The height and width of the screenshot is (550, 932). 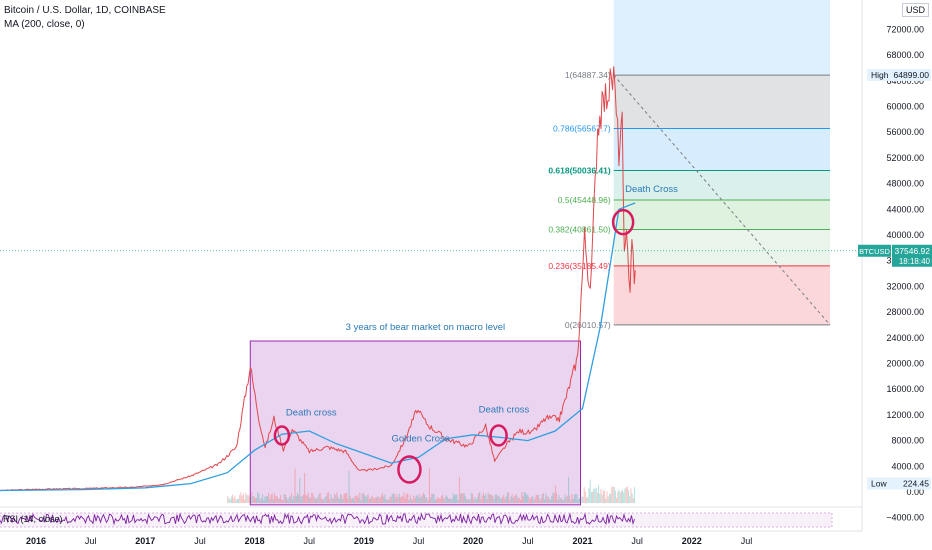 I want to click on chart-title: Bitcoin / U.S. Dollar, 1D, COINBASE, so click(x=85, y=10).